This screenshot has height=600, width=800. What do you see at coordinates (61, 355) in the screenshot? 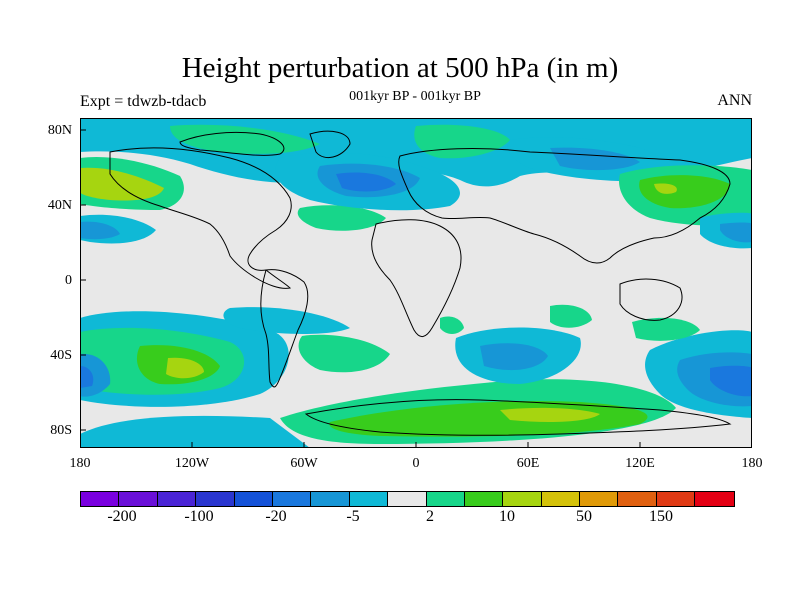
I see `lat-tick-label: 40S` at bounding box center [61, 355].